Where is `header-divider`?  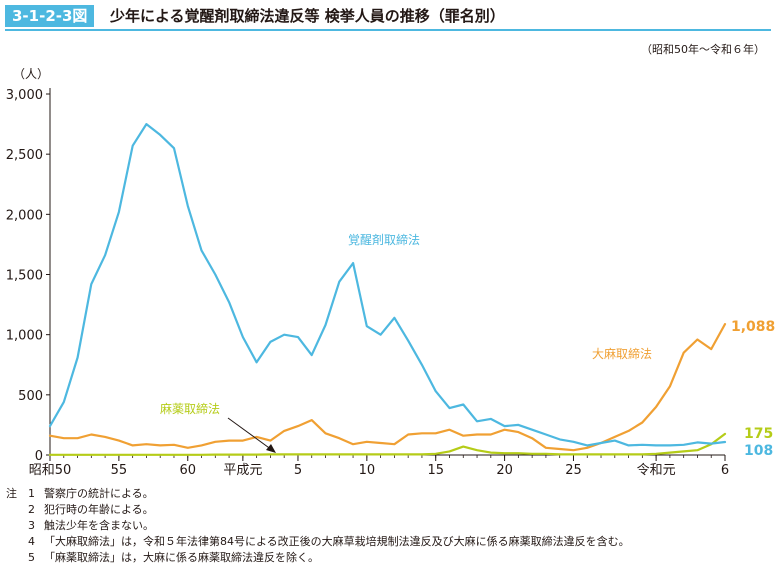 header-divider is located at coordinates (388, 30).